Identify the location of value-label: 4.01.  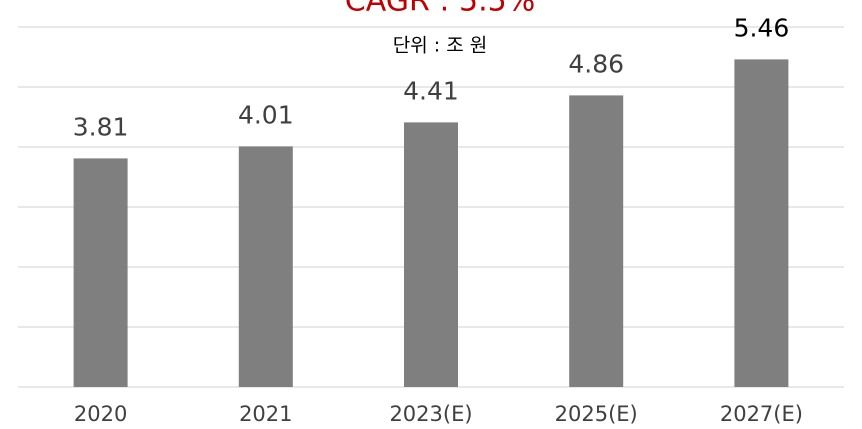
(266, 114).